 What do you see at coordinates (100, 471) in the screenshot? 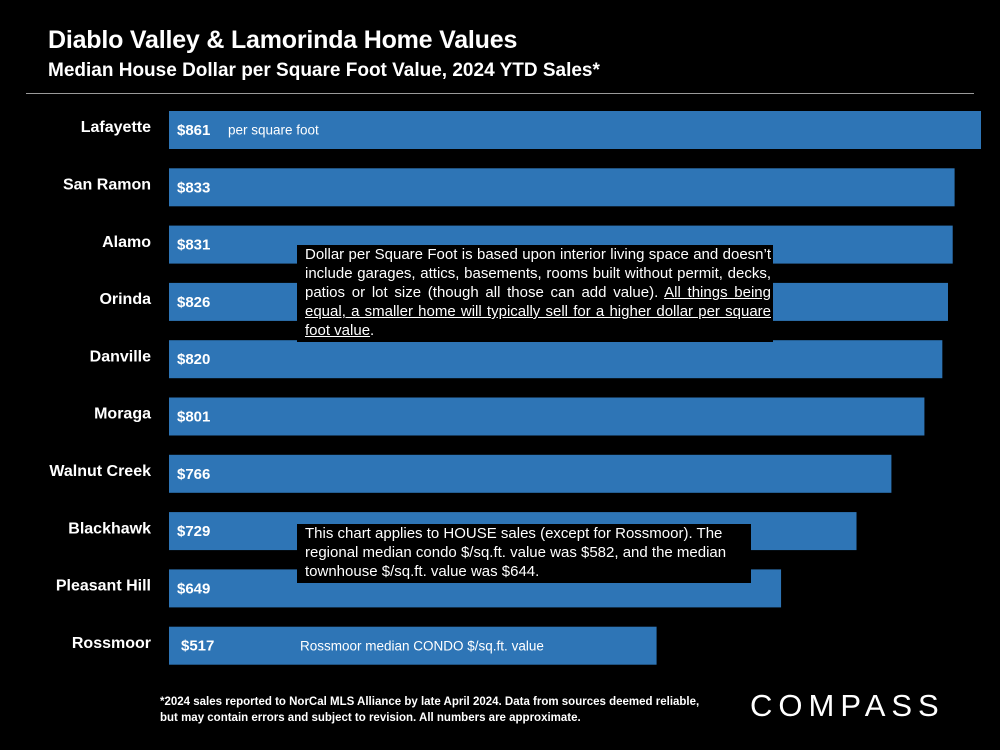
I see `category-label: Walnut Creek` at bounding box center [100, 471].